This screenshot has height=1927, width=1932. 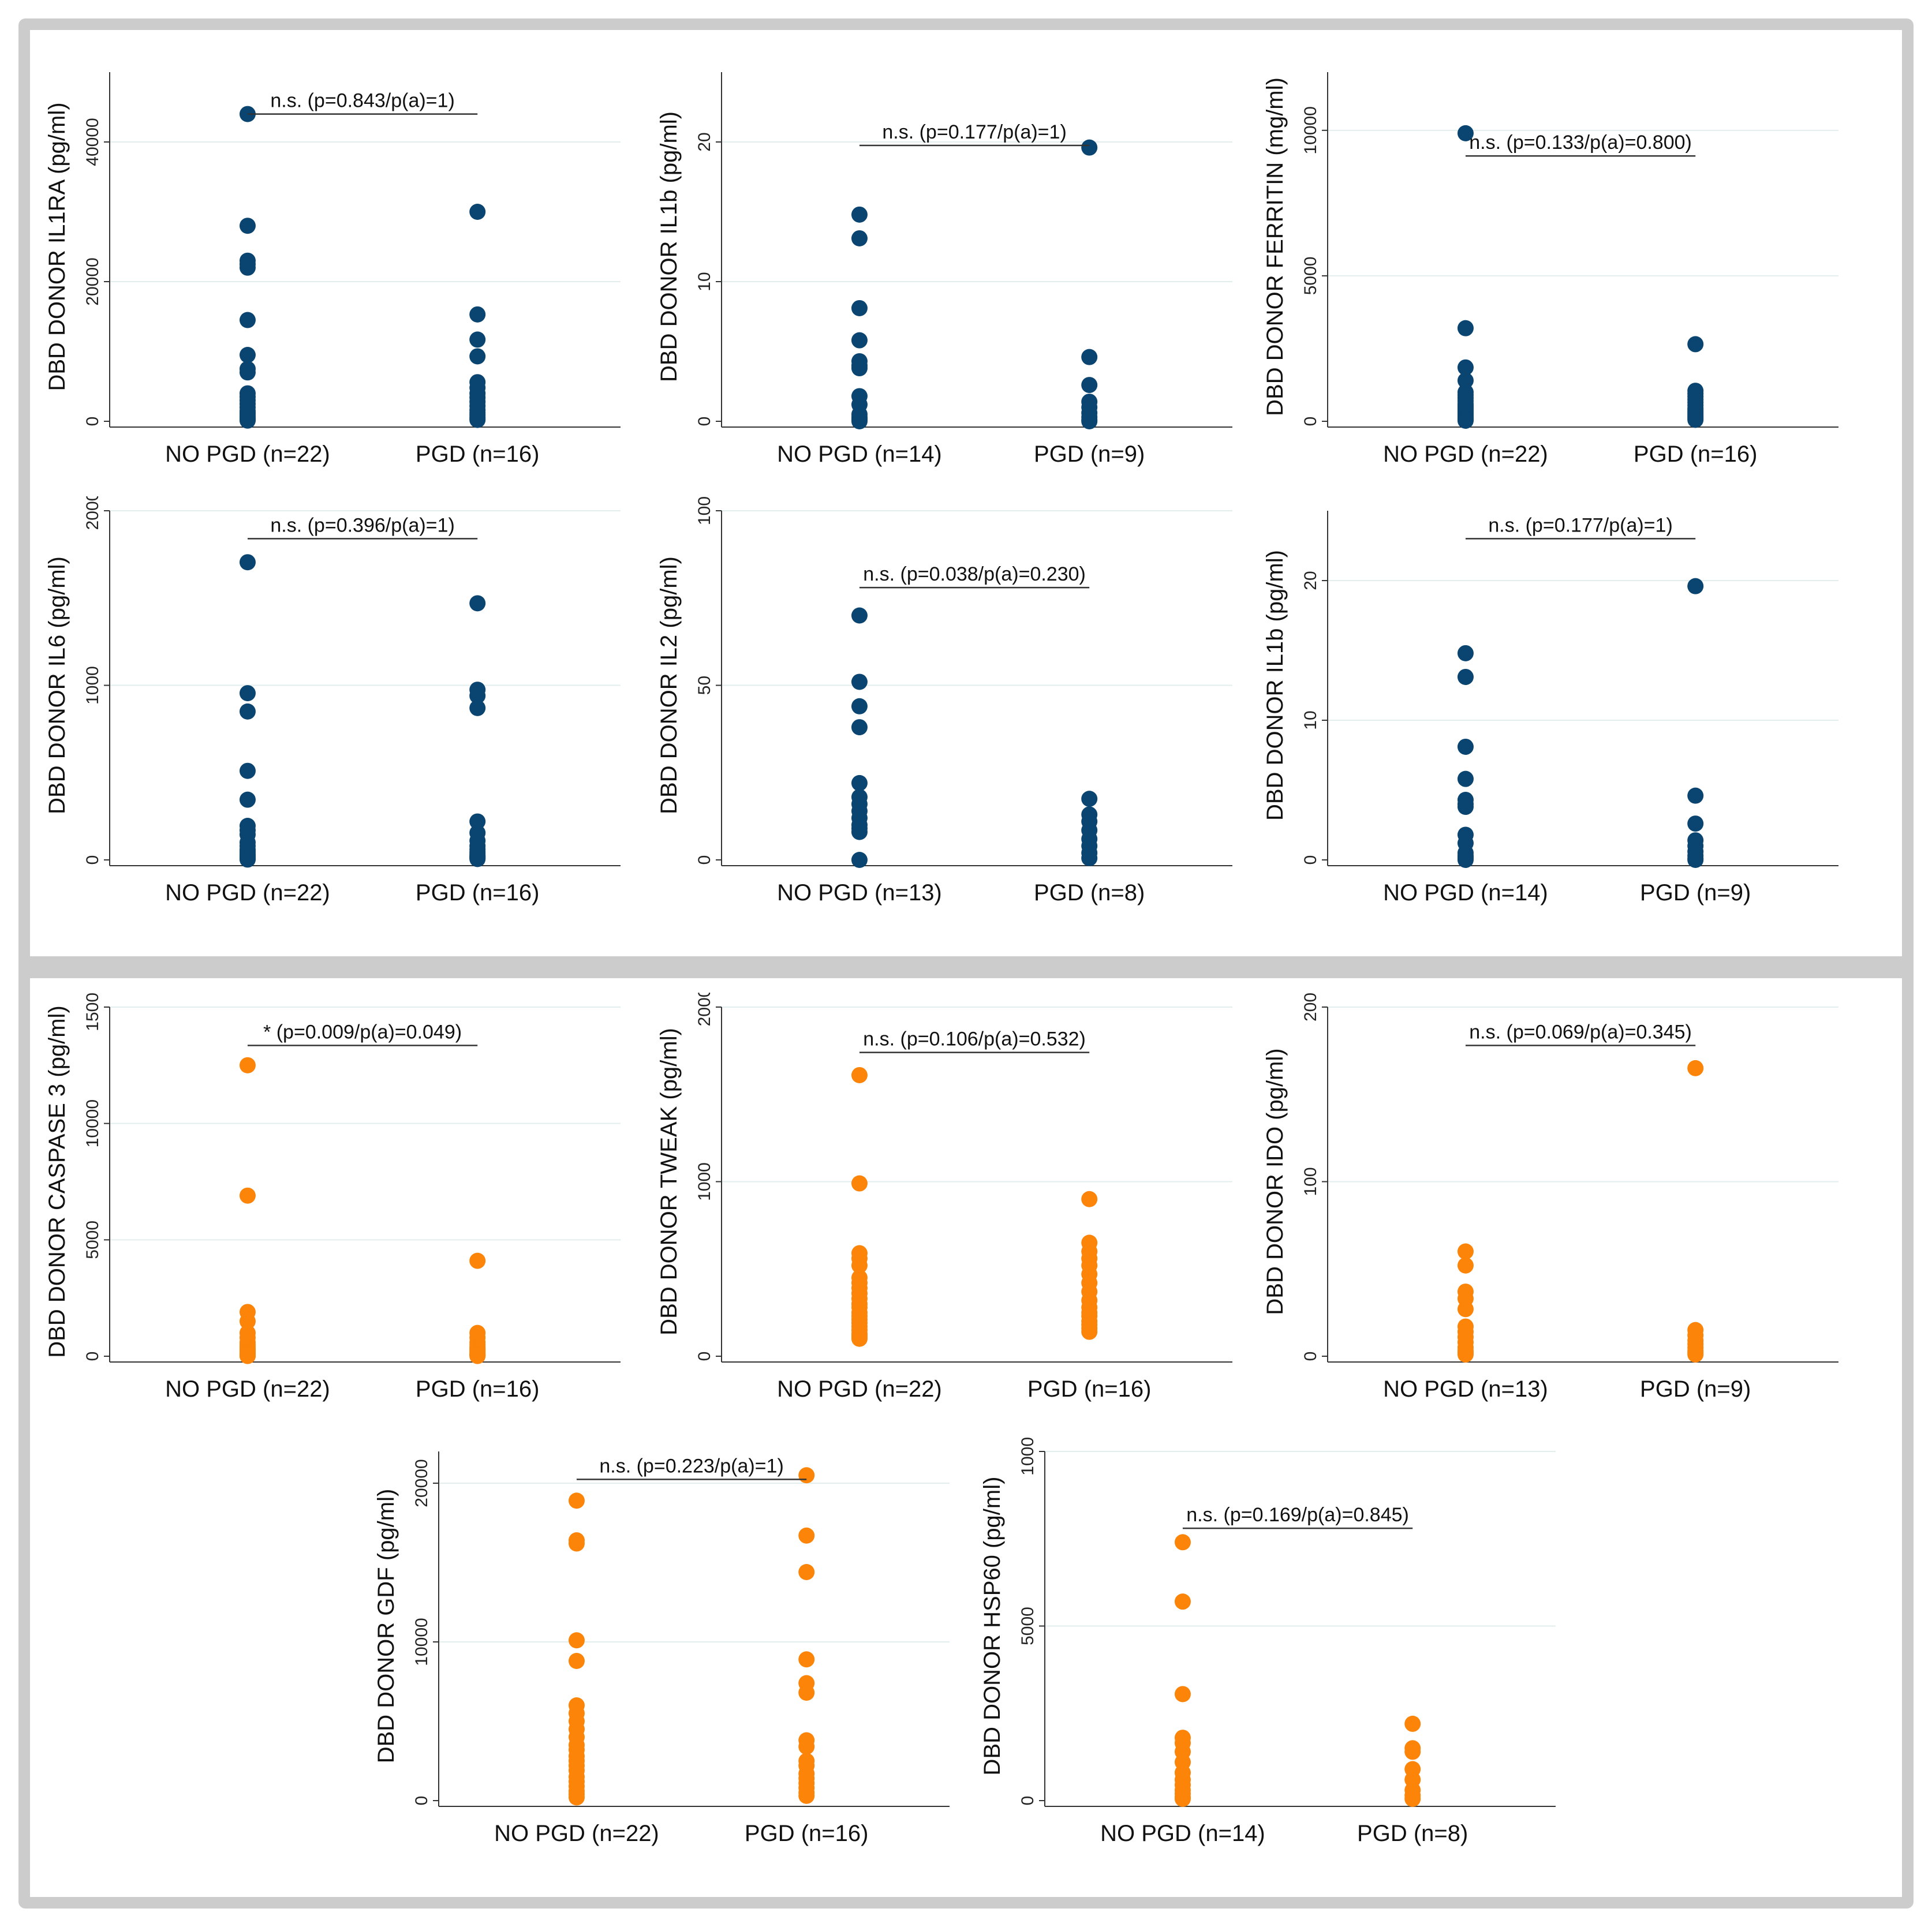 What do you see at coordinates (670, 685) in the screenshot?
I see `y-axis-label: DBD DONOR IL2 (pg/ml)` at bounding box center [670, 685].